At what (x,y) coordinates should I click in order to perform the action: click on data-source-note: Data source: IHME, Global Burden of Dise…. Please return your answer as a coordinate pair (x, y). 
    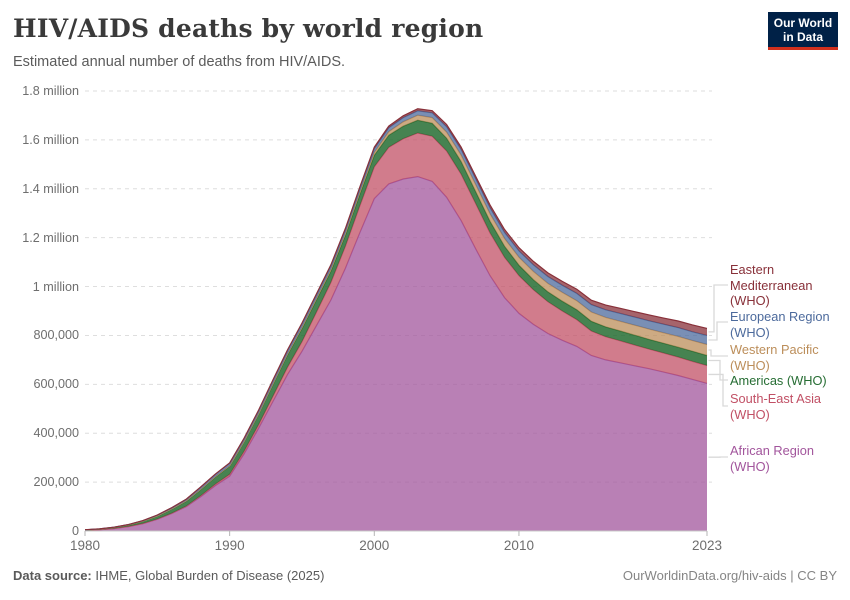
    Looking at the image, I should click on (168, 575).